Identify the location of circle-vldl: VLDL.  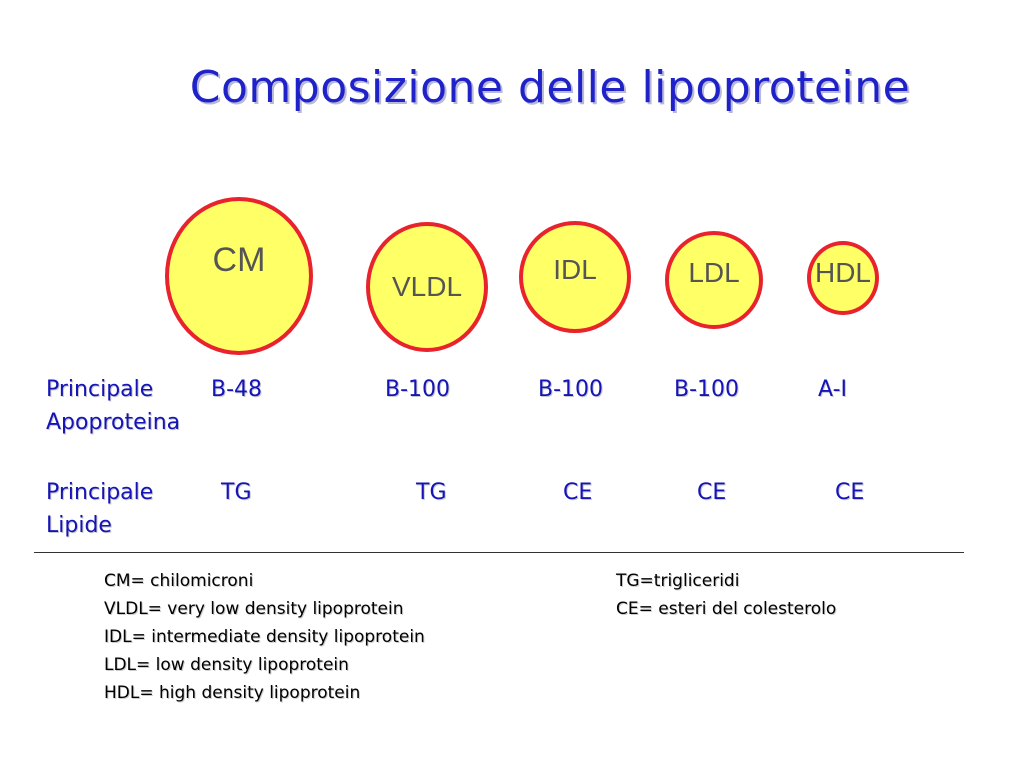
(427, 287).